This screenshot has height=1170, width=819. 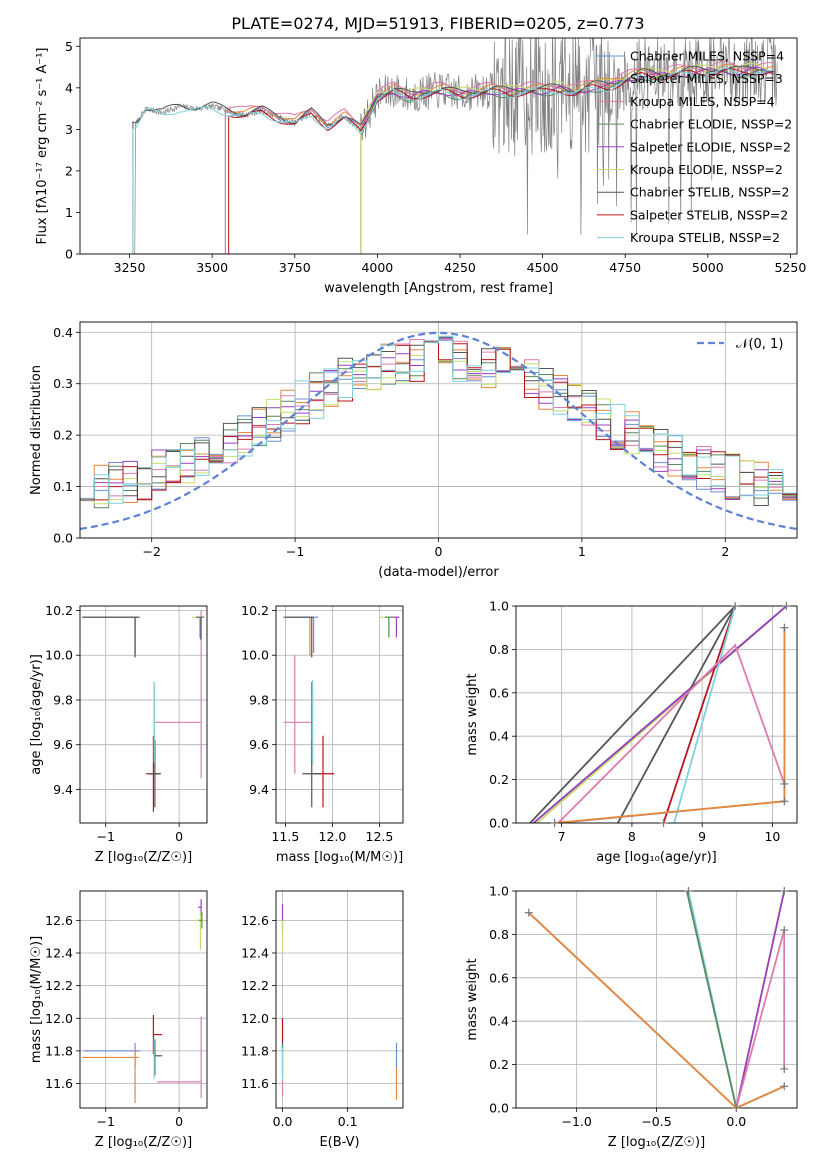 I want to click on mass-vs-z-frame, so click(x=143, y=999).